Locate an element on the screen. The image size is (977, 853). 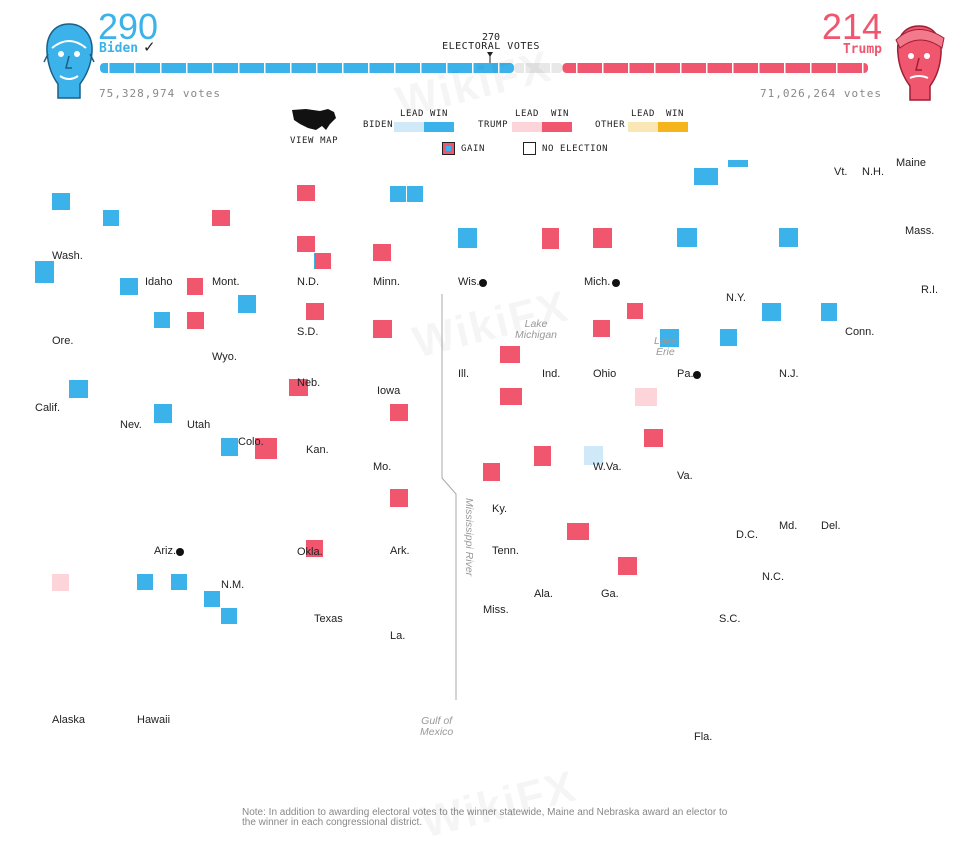
state-tile-okla is located at coordinates (300, 388).